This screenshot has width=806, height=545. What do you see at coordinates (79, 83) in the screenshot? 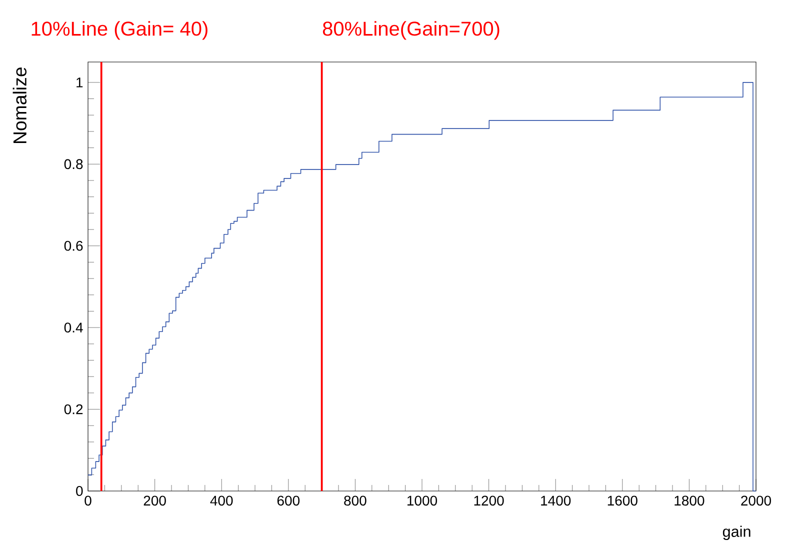
I see `y-tick-label: 1` at bounding box center [79, 83].